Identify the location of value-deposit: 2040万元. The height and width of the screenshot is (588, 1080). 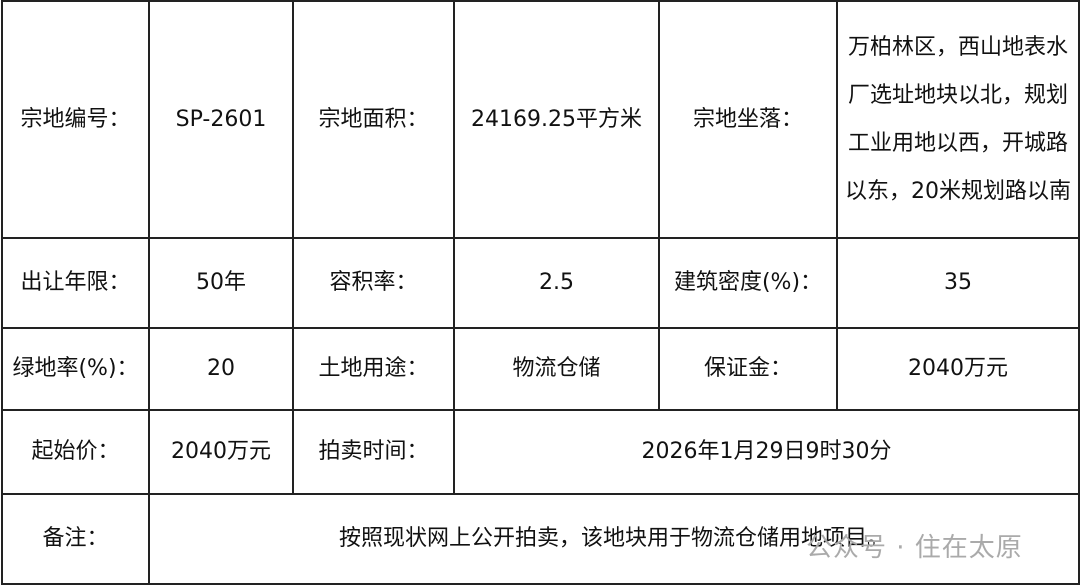
(958, 369).